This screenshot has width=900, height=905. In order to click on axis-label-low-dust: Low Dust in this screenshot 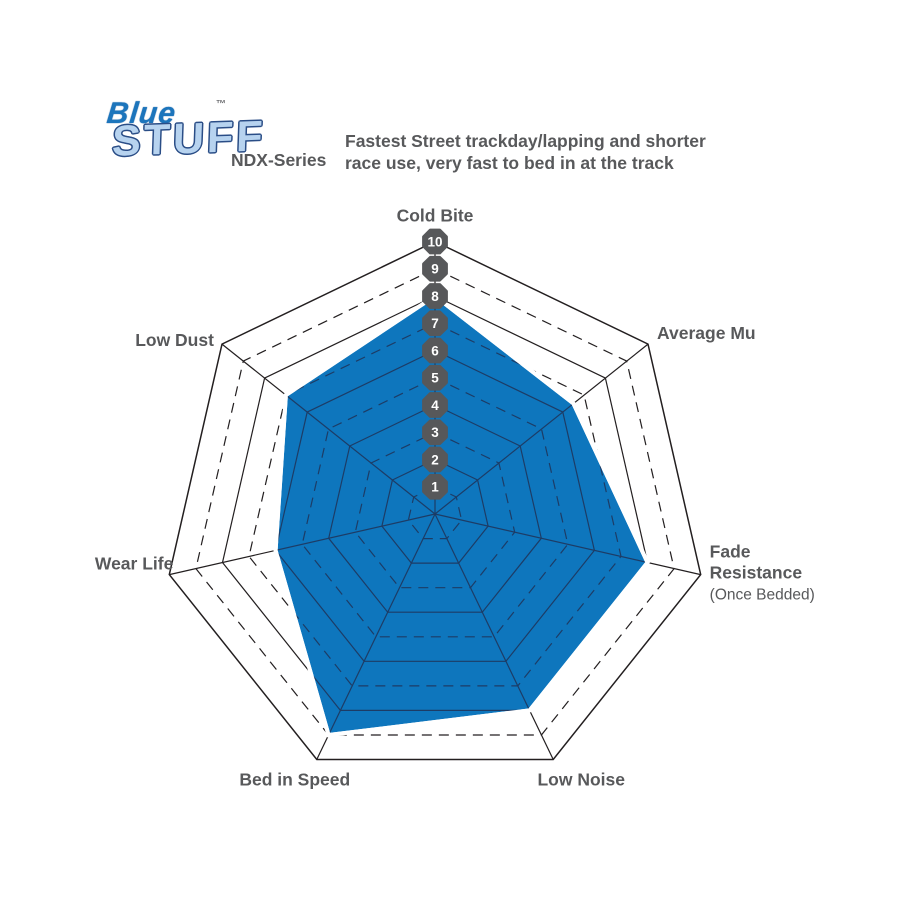, I will do `click(174, 340)`.